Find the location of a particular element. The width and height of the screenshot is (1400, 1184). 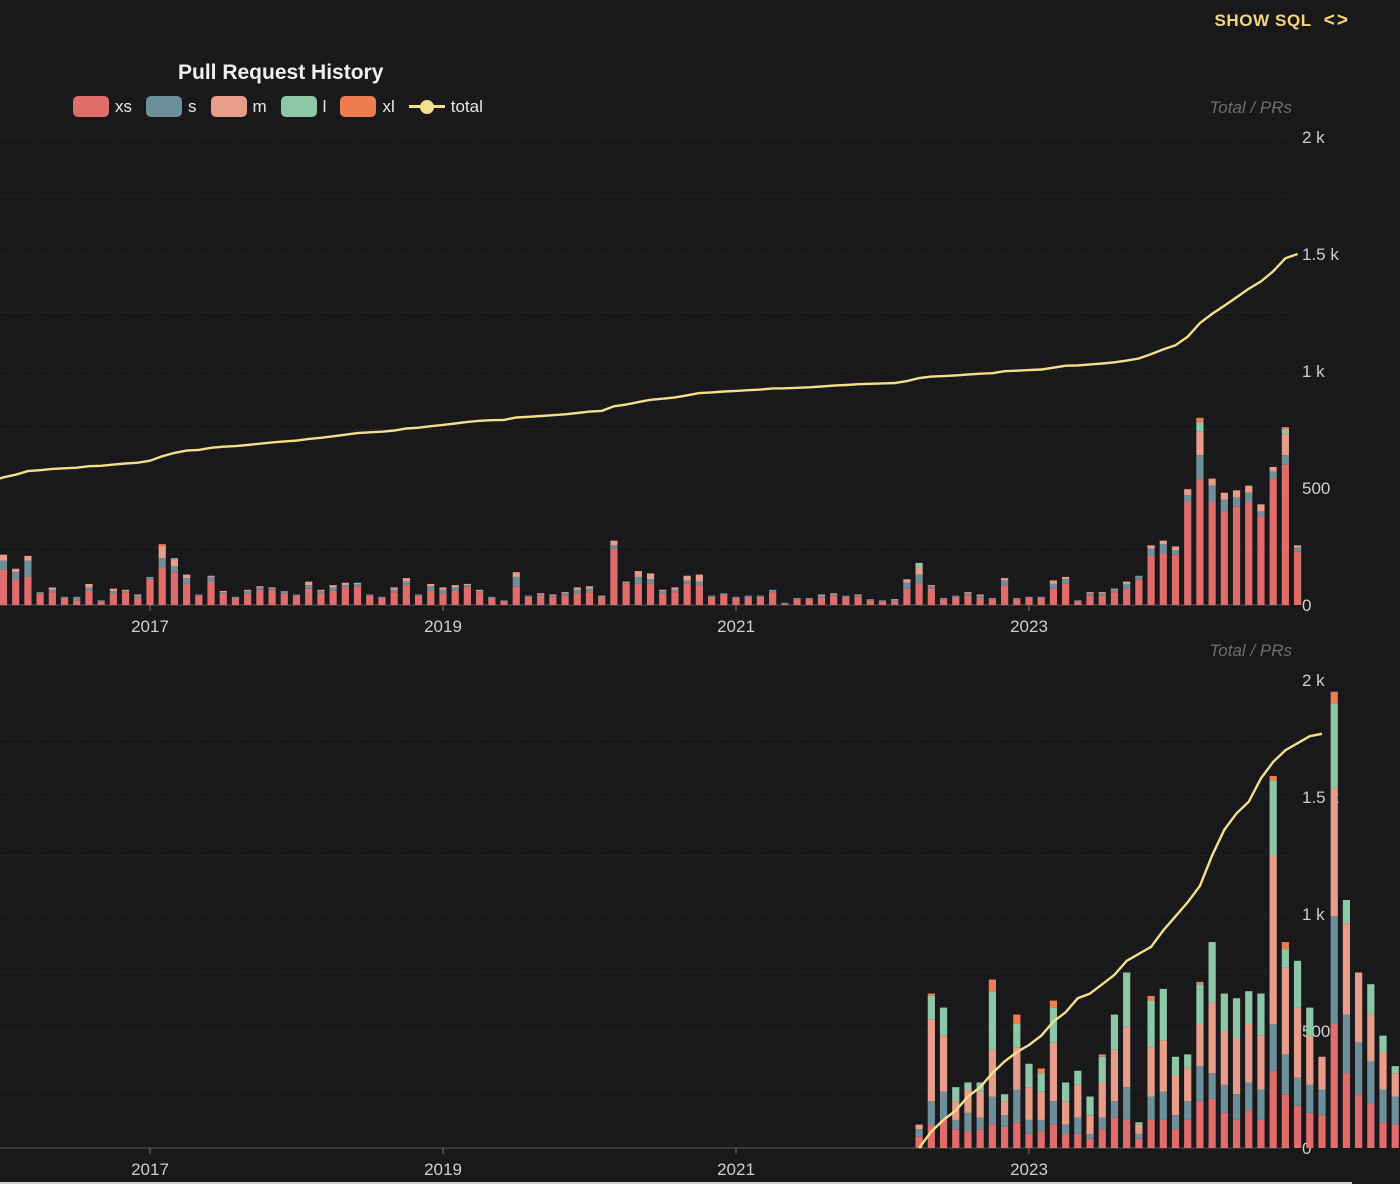

show-sql-button: SHOW SQL <> is located at coordinates (1282, 21).